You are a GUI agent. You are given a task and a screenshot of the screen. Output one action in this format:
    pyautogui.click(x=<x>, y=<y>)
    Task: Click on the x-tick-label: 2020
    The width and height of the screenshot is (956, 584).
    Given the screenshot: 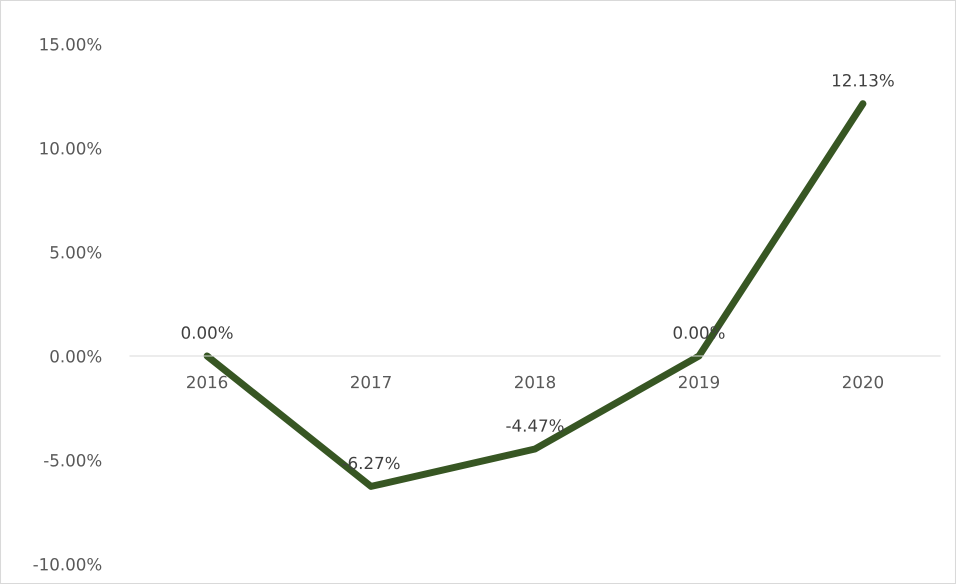 What is the action you would take?
    pyautogui.click(x=863, y=382)
    